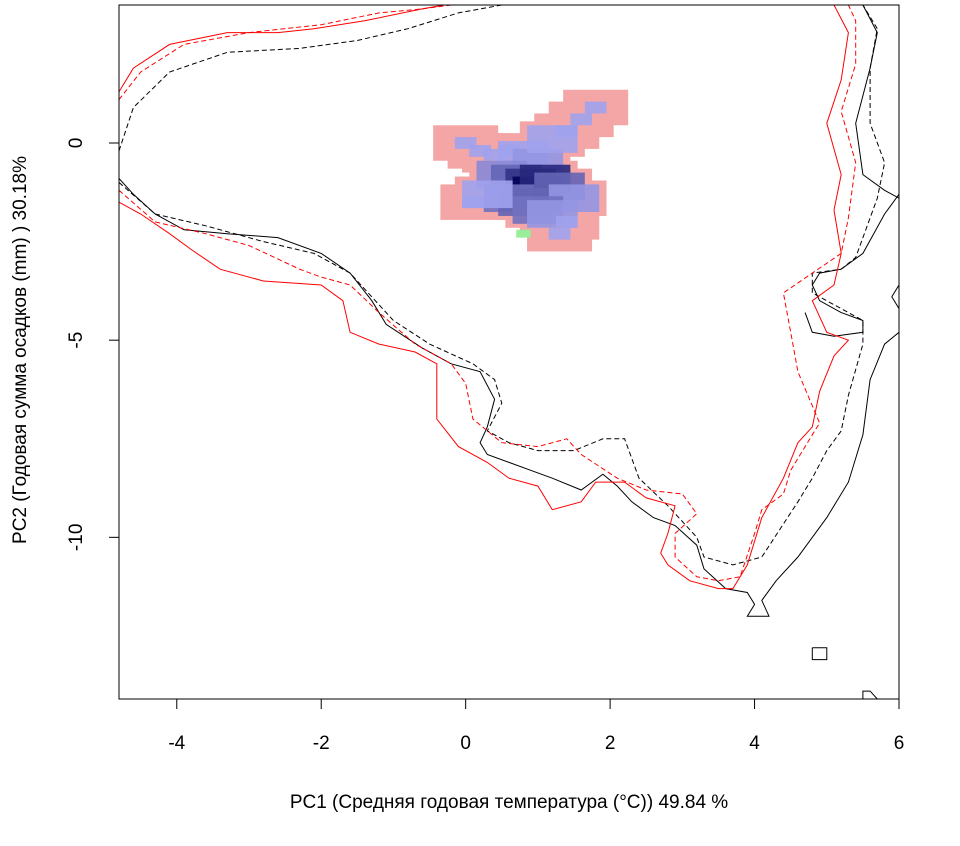  Describe the element at coordinates (465, 743) in the screenshot. I see `x-tick-label: 0` at that location.